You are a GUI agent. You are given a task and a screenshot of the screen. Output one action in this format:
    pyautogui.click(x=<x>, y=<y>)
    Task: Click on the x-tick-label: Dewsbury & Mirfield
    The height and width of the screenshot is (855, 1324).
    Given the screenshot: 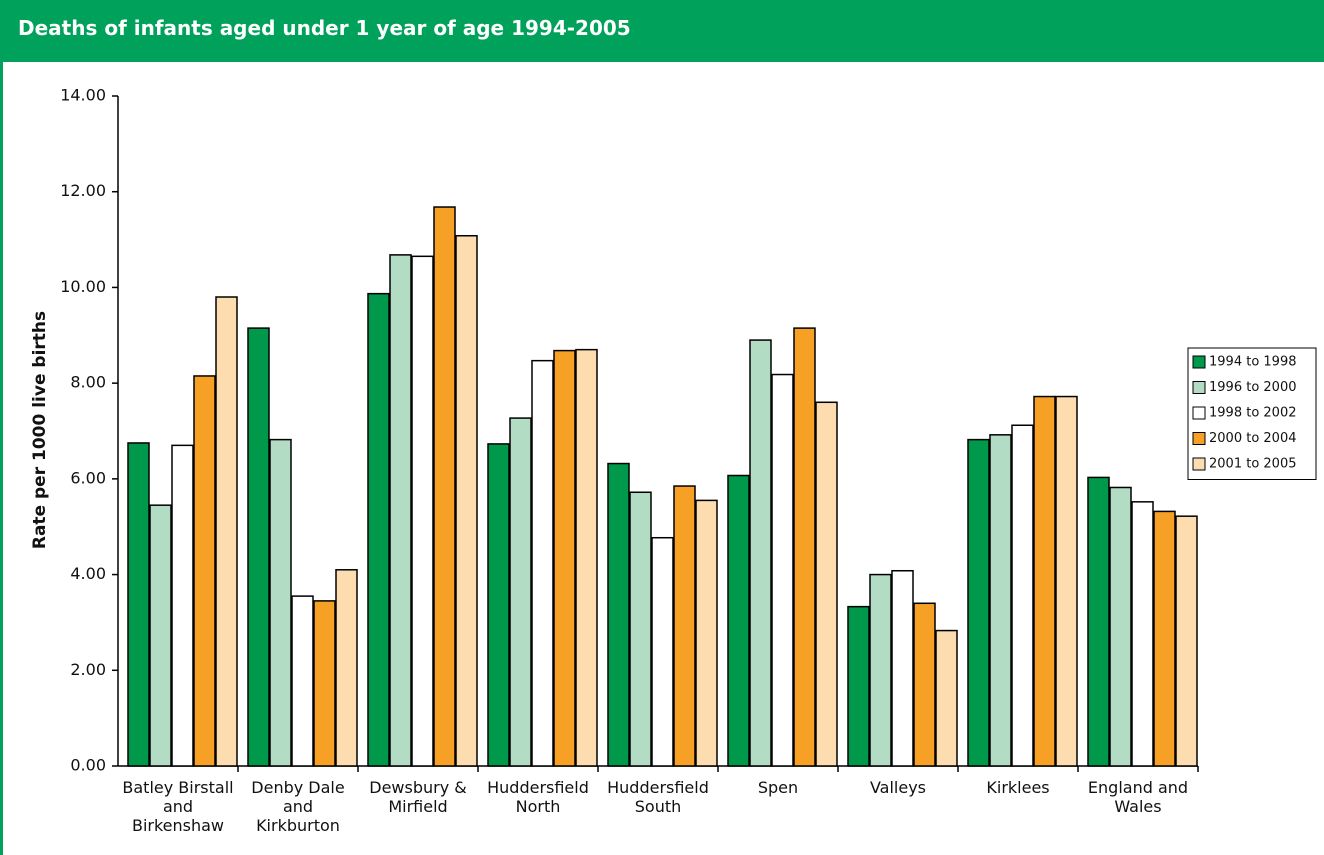 What is the action you would take?
    pyautogui.click(x=418, y=797)
    